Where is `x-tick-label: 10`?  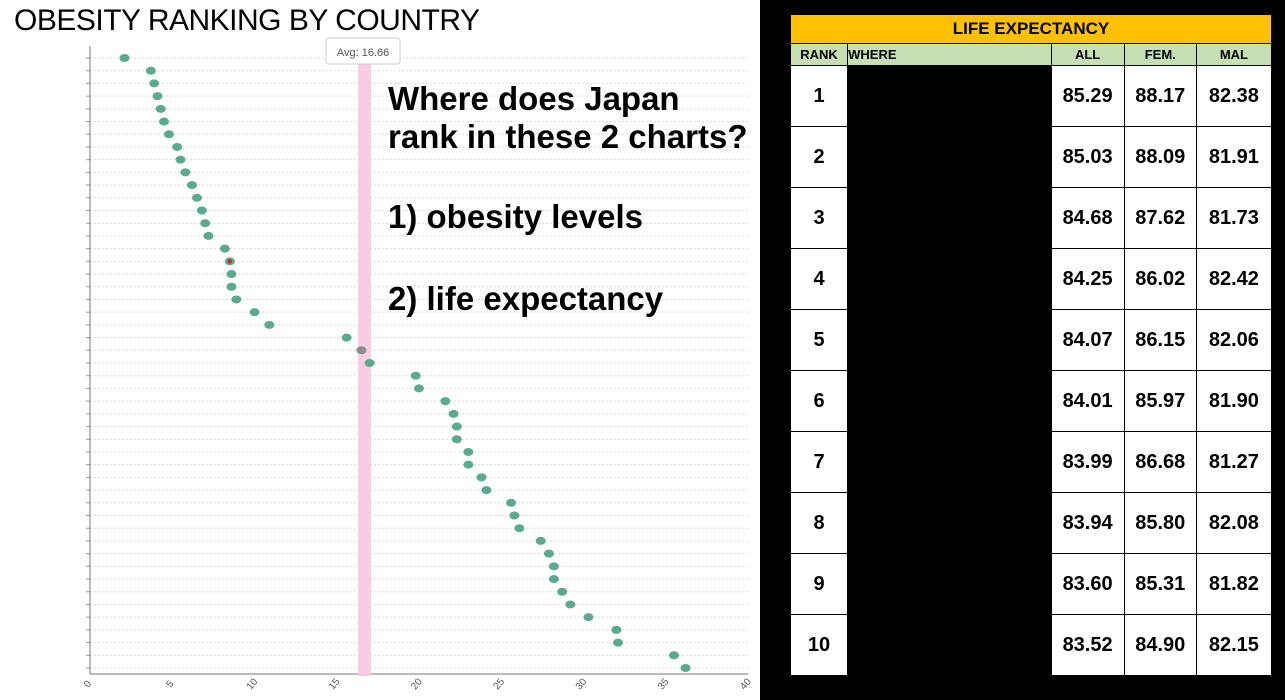
x-tick-label: 10 is located at coordinates (253, 684).